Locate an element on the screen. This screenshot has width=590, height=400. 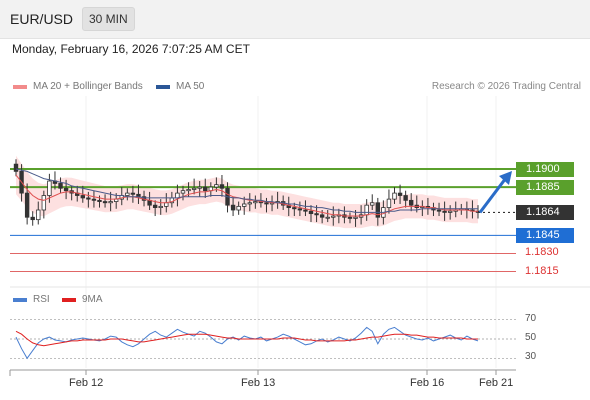
ma20-line is located at coordinates (246, 195).